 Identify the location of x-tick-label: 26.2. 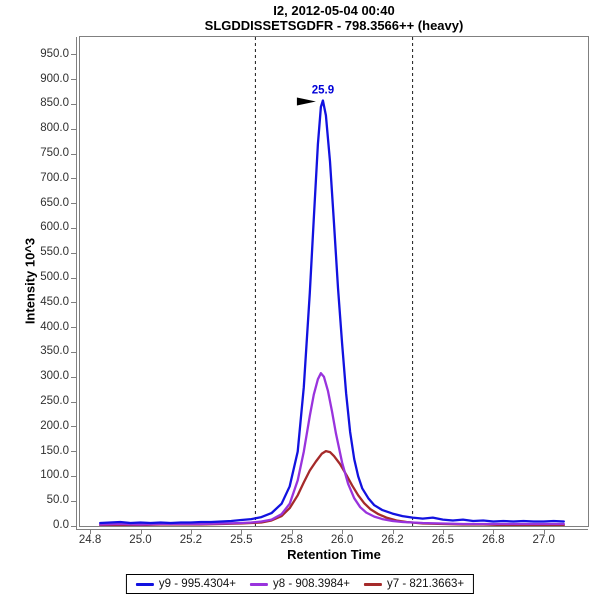
(392, 540).